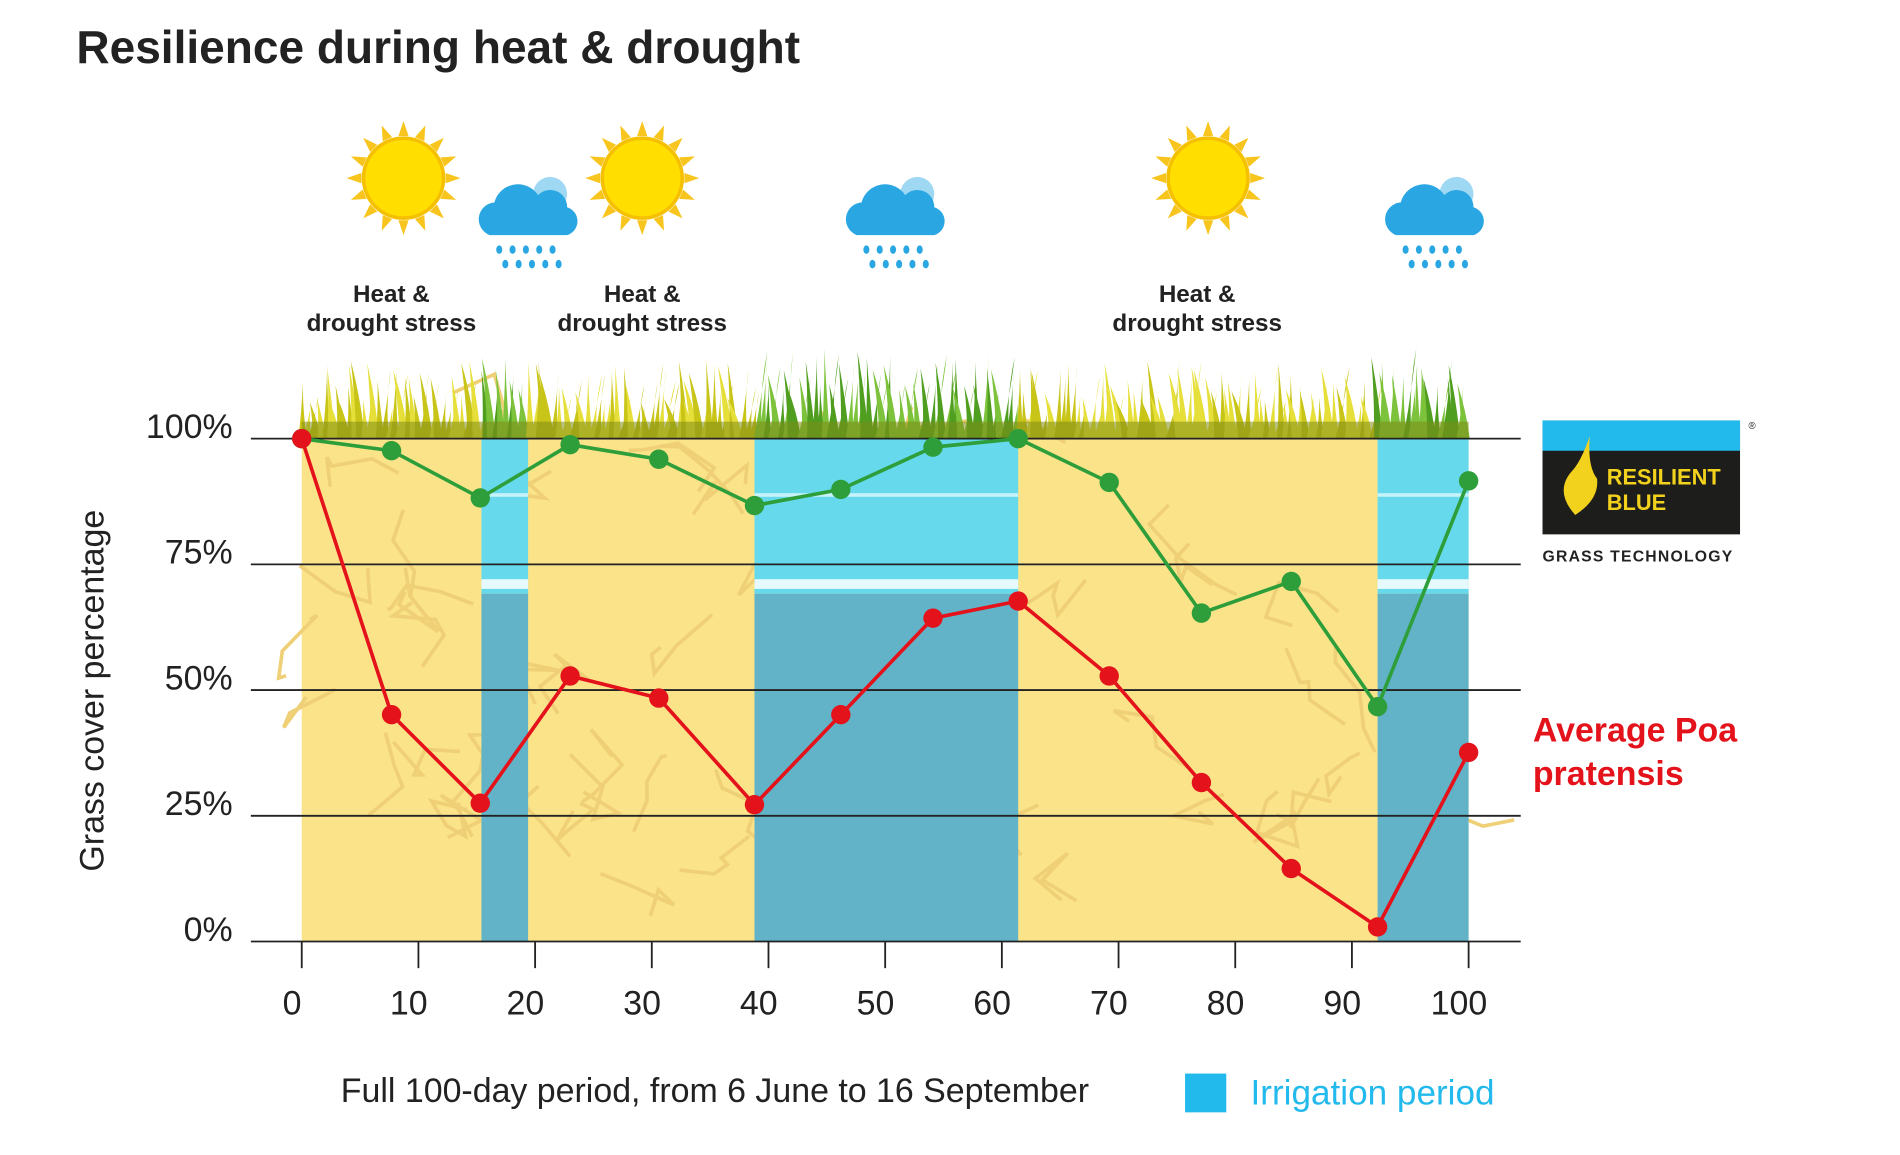  I want to click on logo-mark: ®, so click(1752, 426).